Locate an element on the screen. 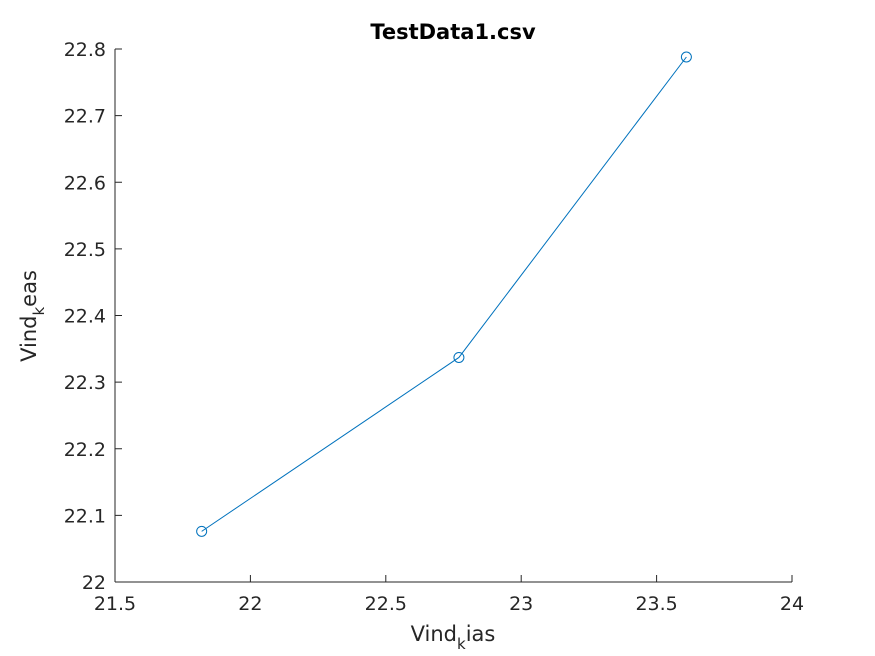 This screenshot has width=875, height=656. y-tick-label: 22 is located at coordinates (94, 583).